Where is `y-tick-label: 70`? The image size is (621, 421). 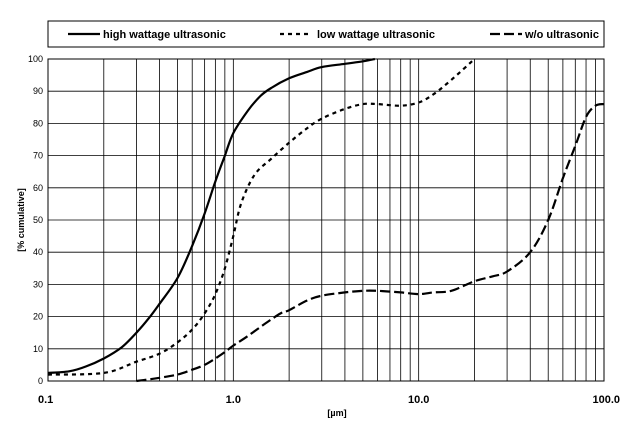
y-tick-label: 70 is located at coordinates (38, 156).